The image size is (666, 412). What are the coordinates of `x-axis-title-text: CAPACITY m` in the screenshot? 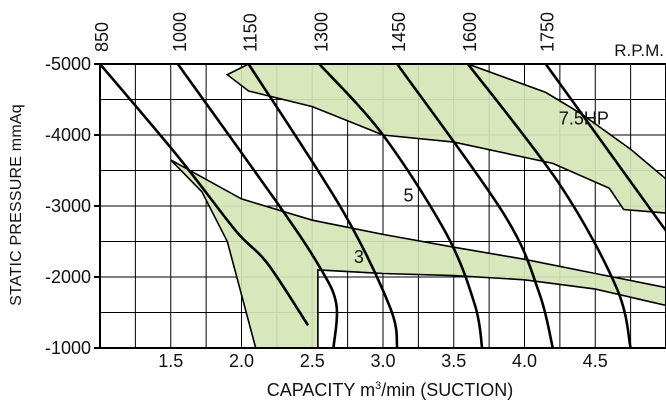 It's located at (321, 390).